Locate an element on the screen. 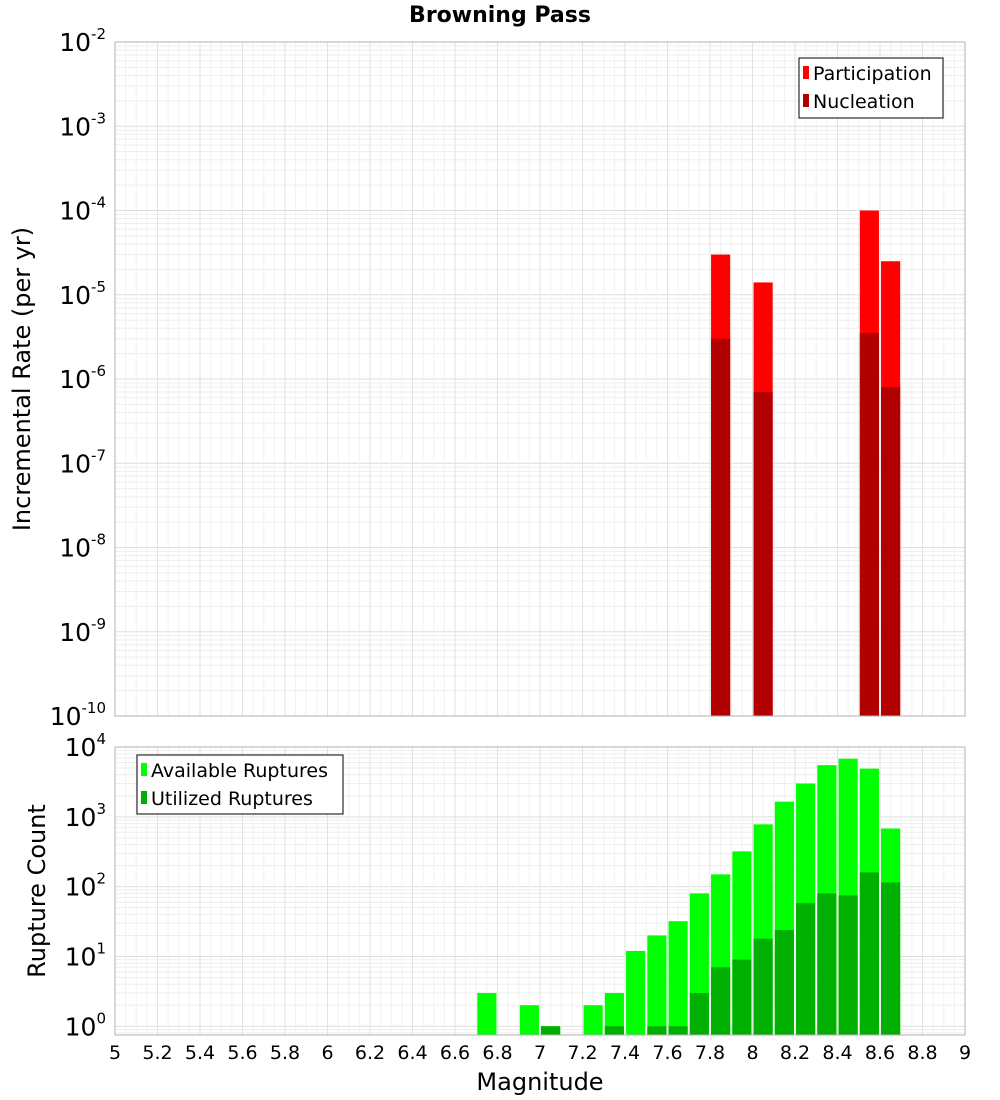 This screenshot has height=1100, width=1000. y-tick-exponent: -5 is located at coordinates (98, 287).